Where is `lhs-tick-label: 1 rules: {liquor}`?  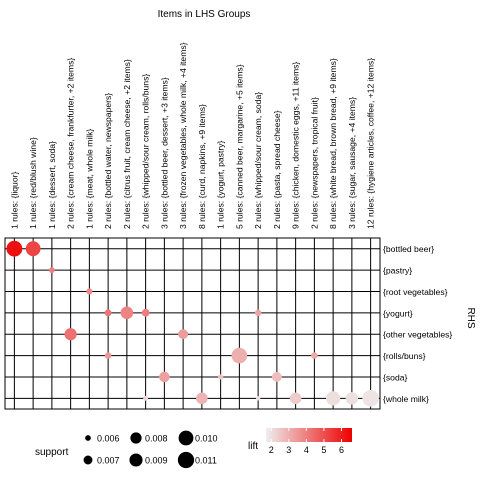
lhs-tick-label: 1 rules: {liquor} is located at coordinates (14, 200).